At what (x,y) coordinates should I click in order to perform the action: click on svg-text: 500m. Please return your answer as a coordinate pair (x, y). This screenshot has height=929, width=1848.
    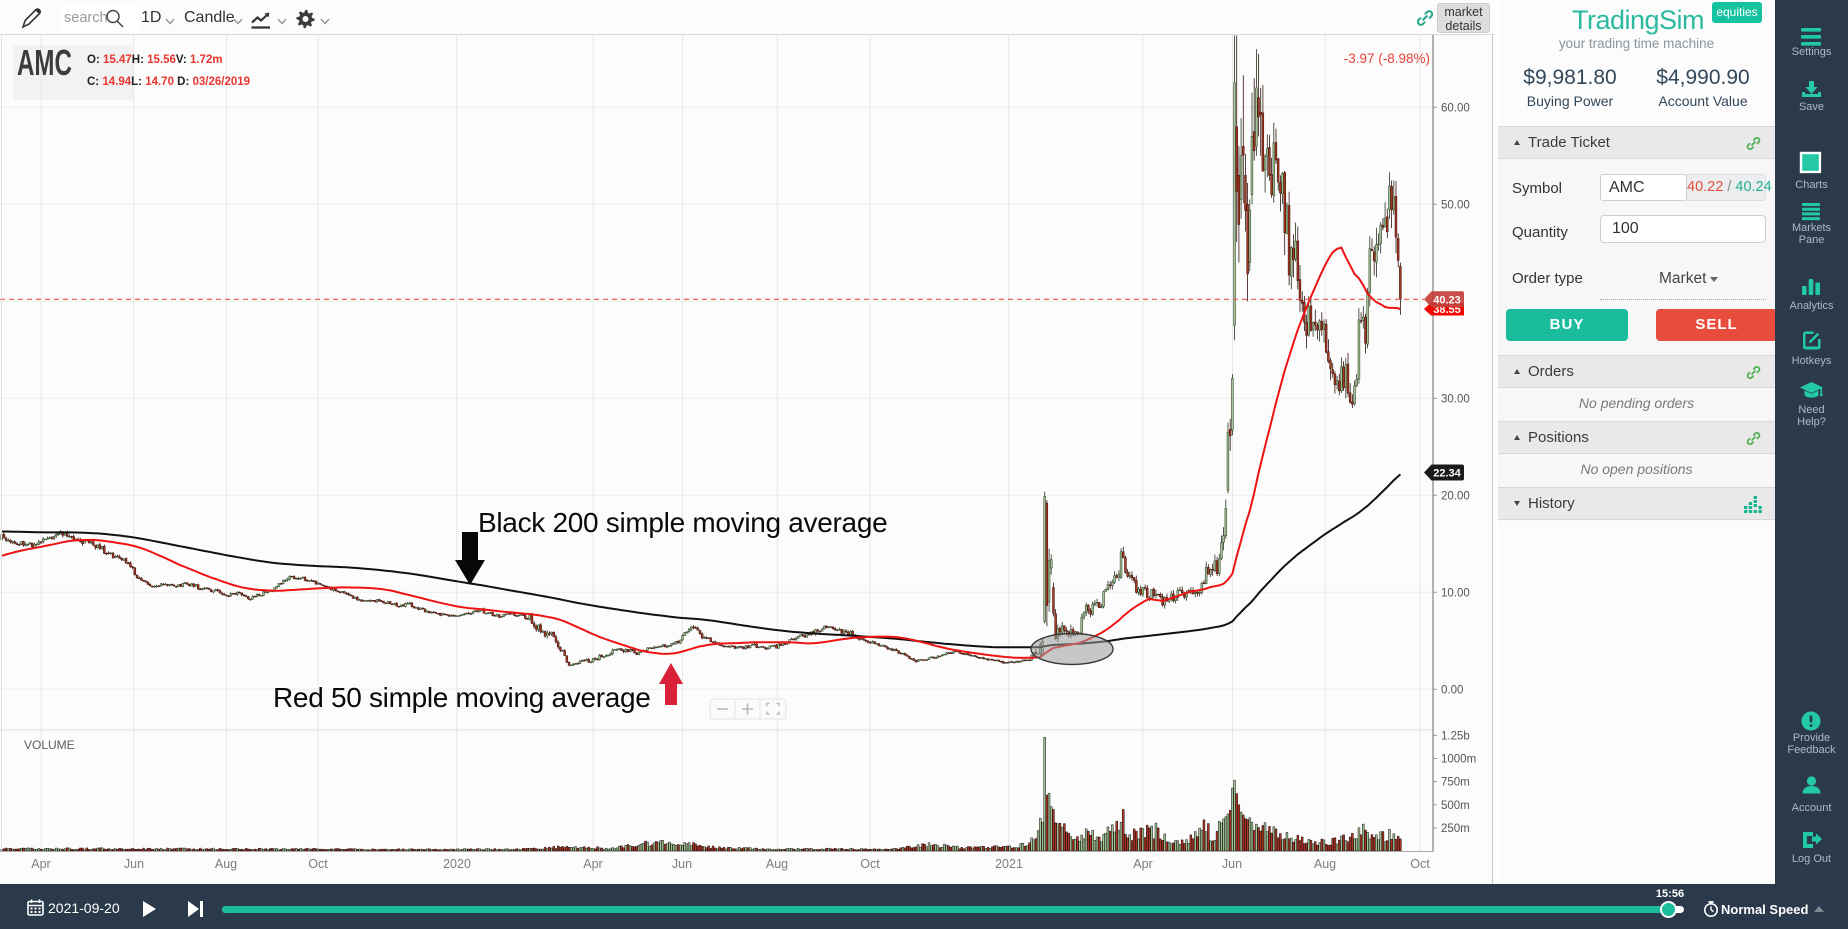
    Looking at the image, I should click on (1455, 806).